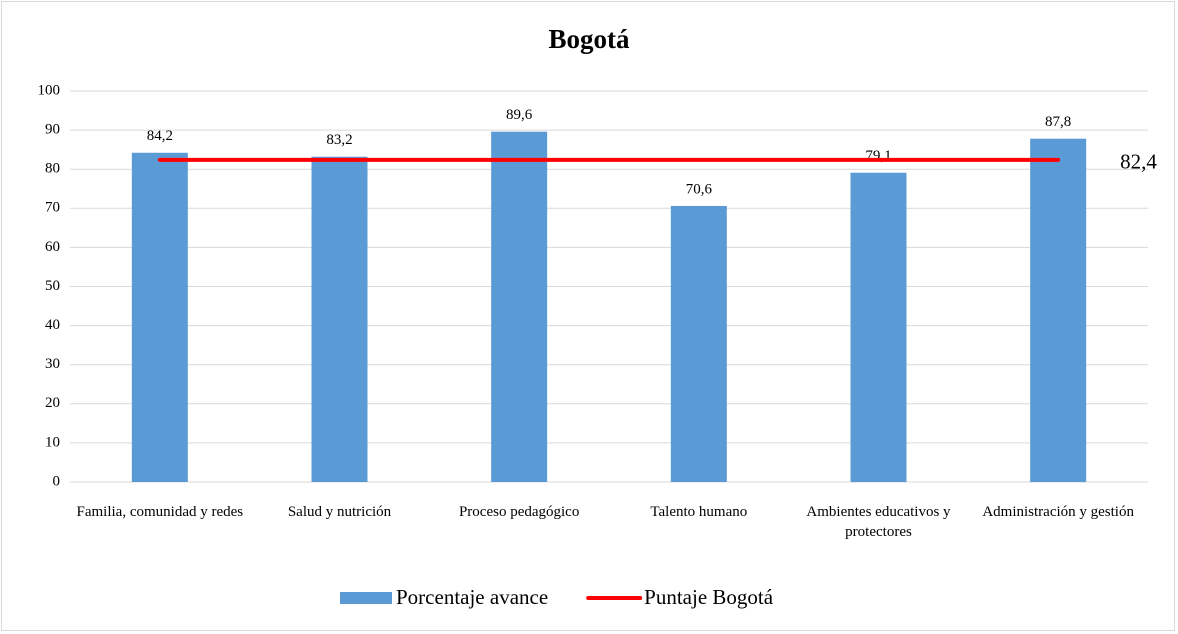 Image resolution: width=1178 pixels, height=634 pixels. Describe the element at coordinates (57, 481) in the screenshot. I see `y-tick-label: 0` at that location.